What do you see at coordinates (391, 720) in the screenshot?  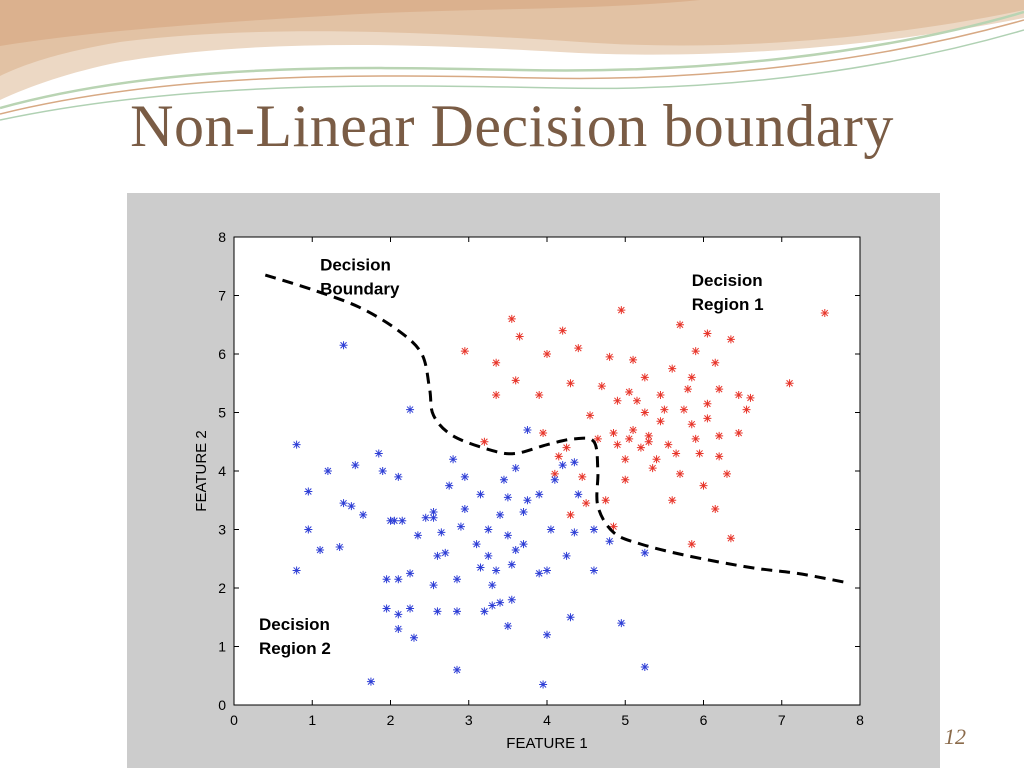 I see `x-tick-label: 2` at bounding box center [391, 720].